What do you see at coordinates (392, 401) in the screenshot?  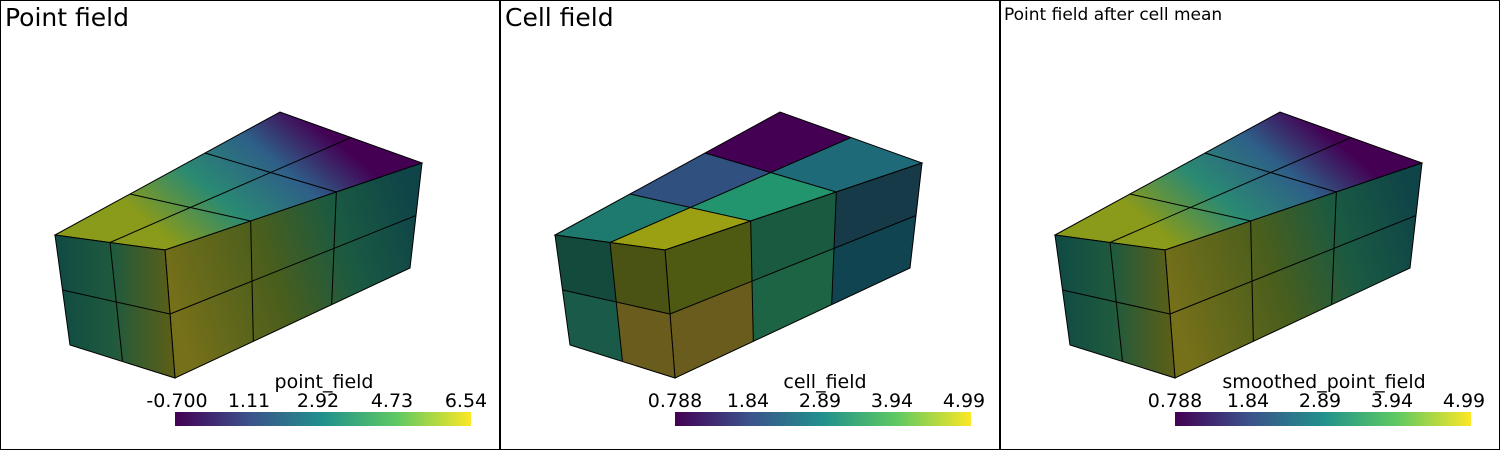 I see `scalar-bar-tick: 4.73` at bounding box center [392, 401].